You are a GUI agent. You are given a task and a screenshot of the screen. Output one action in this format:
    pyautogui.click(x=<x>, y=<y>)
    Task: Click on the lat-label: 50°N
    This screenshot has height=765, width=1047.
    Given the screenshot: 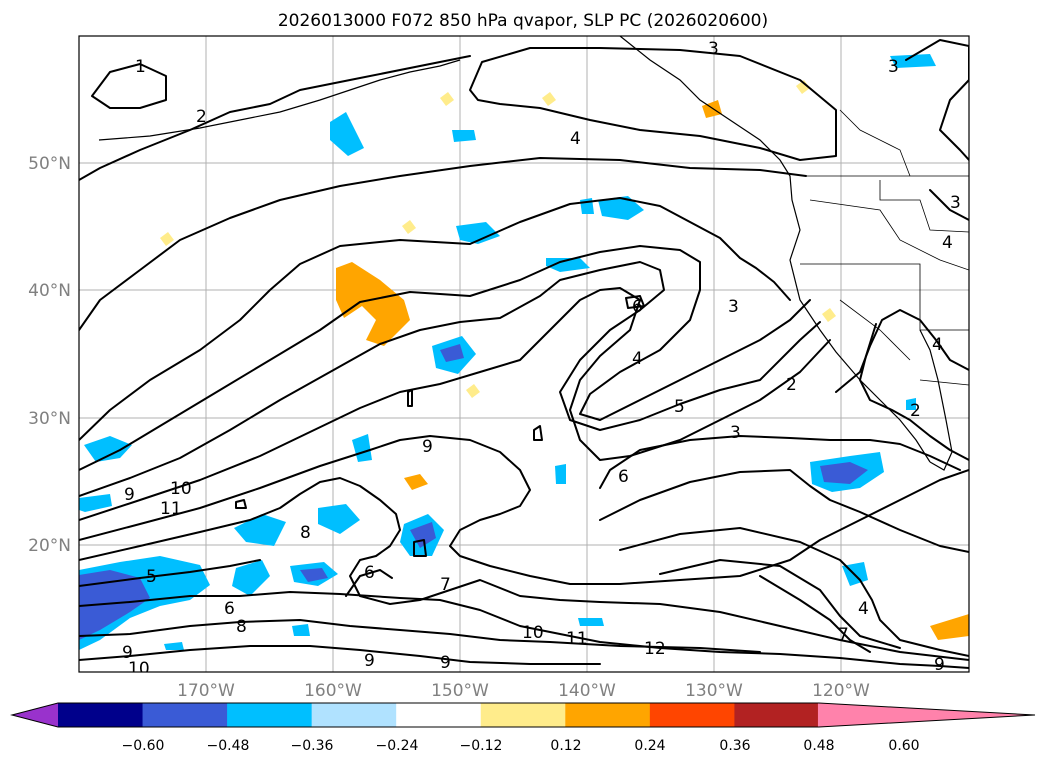 What is the action you would take?
    pyautogui.click(x=49, y=164)
    